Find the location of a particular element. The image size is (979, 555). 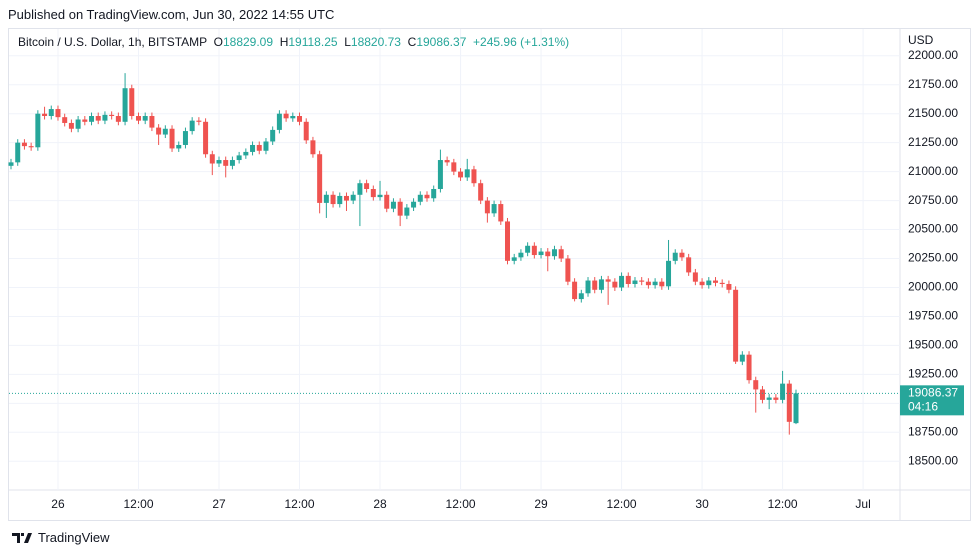

y-tick-label: 20750.00 is located at coordinates (933, 200).